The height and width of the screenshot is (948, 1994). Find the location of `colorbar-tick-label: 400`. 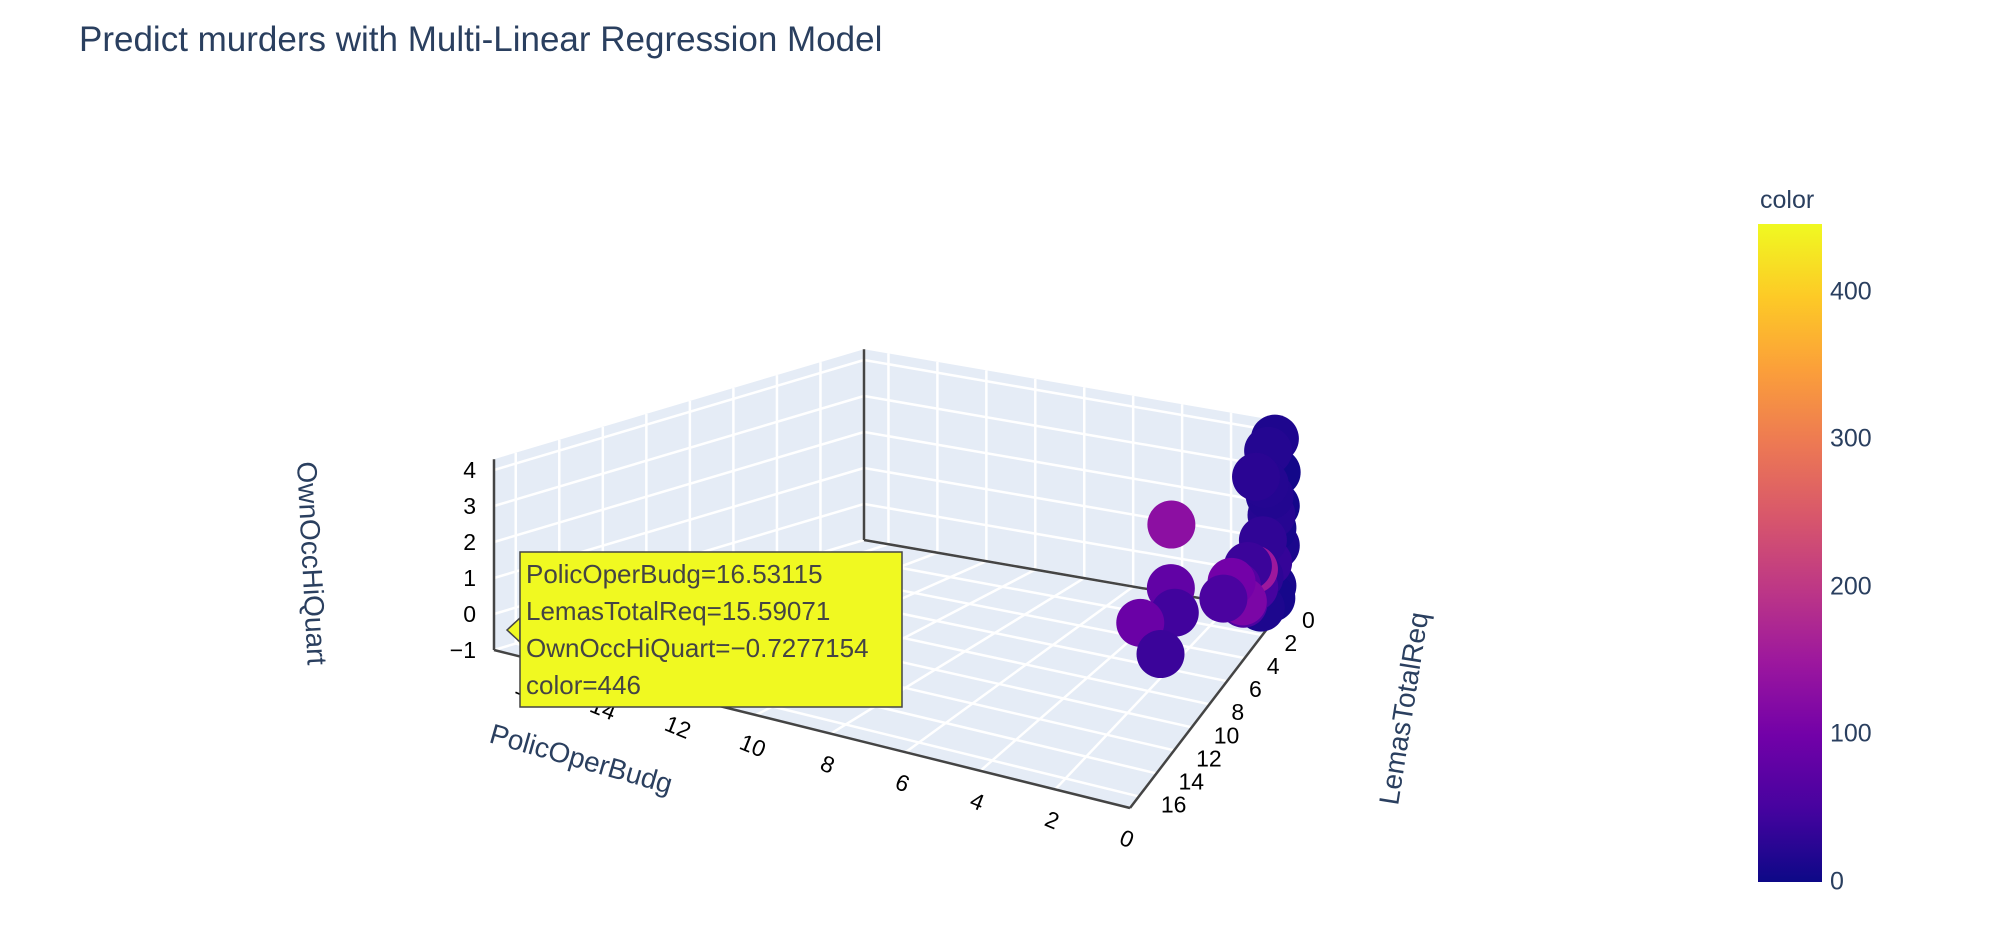

colorbar-tick-label: 400 is located at coordinates (1851, 291).